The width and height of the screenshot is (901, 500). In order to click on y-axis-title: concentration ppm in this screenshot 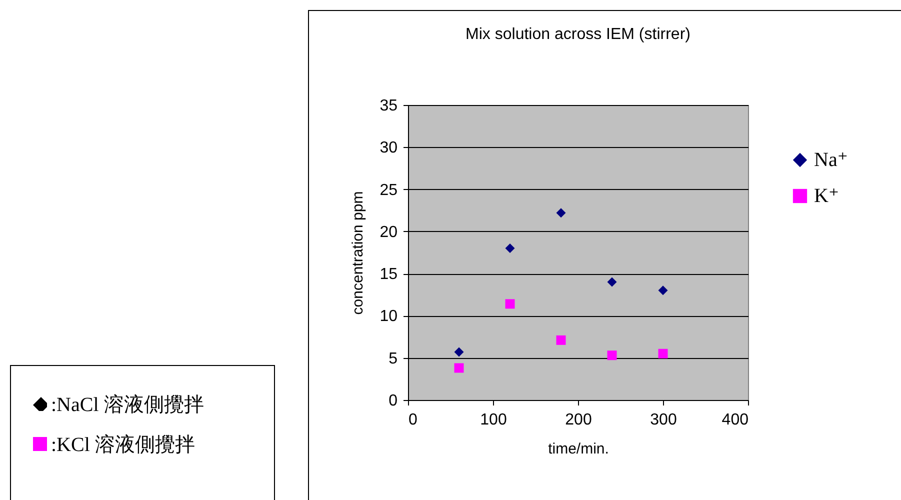, I will do `click(358, 253)`.